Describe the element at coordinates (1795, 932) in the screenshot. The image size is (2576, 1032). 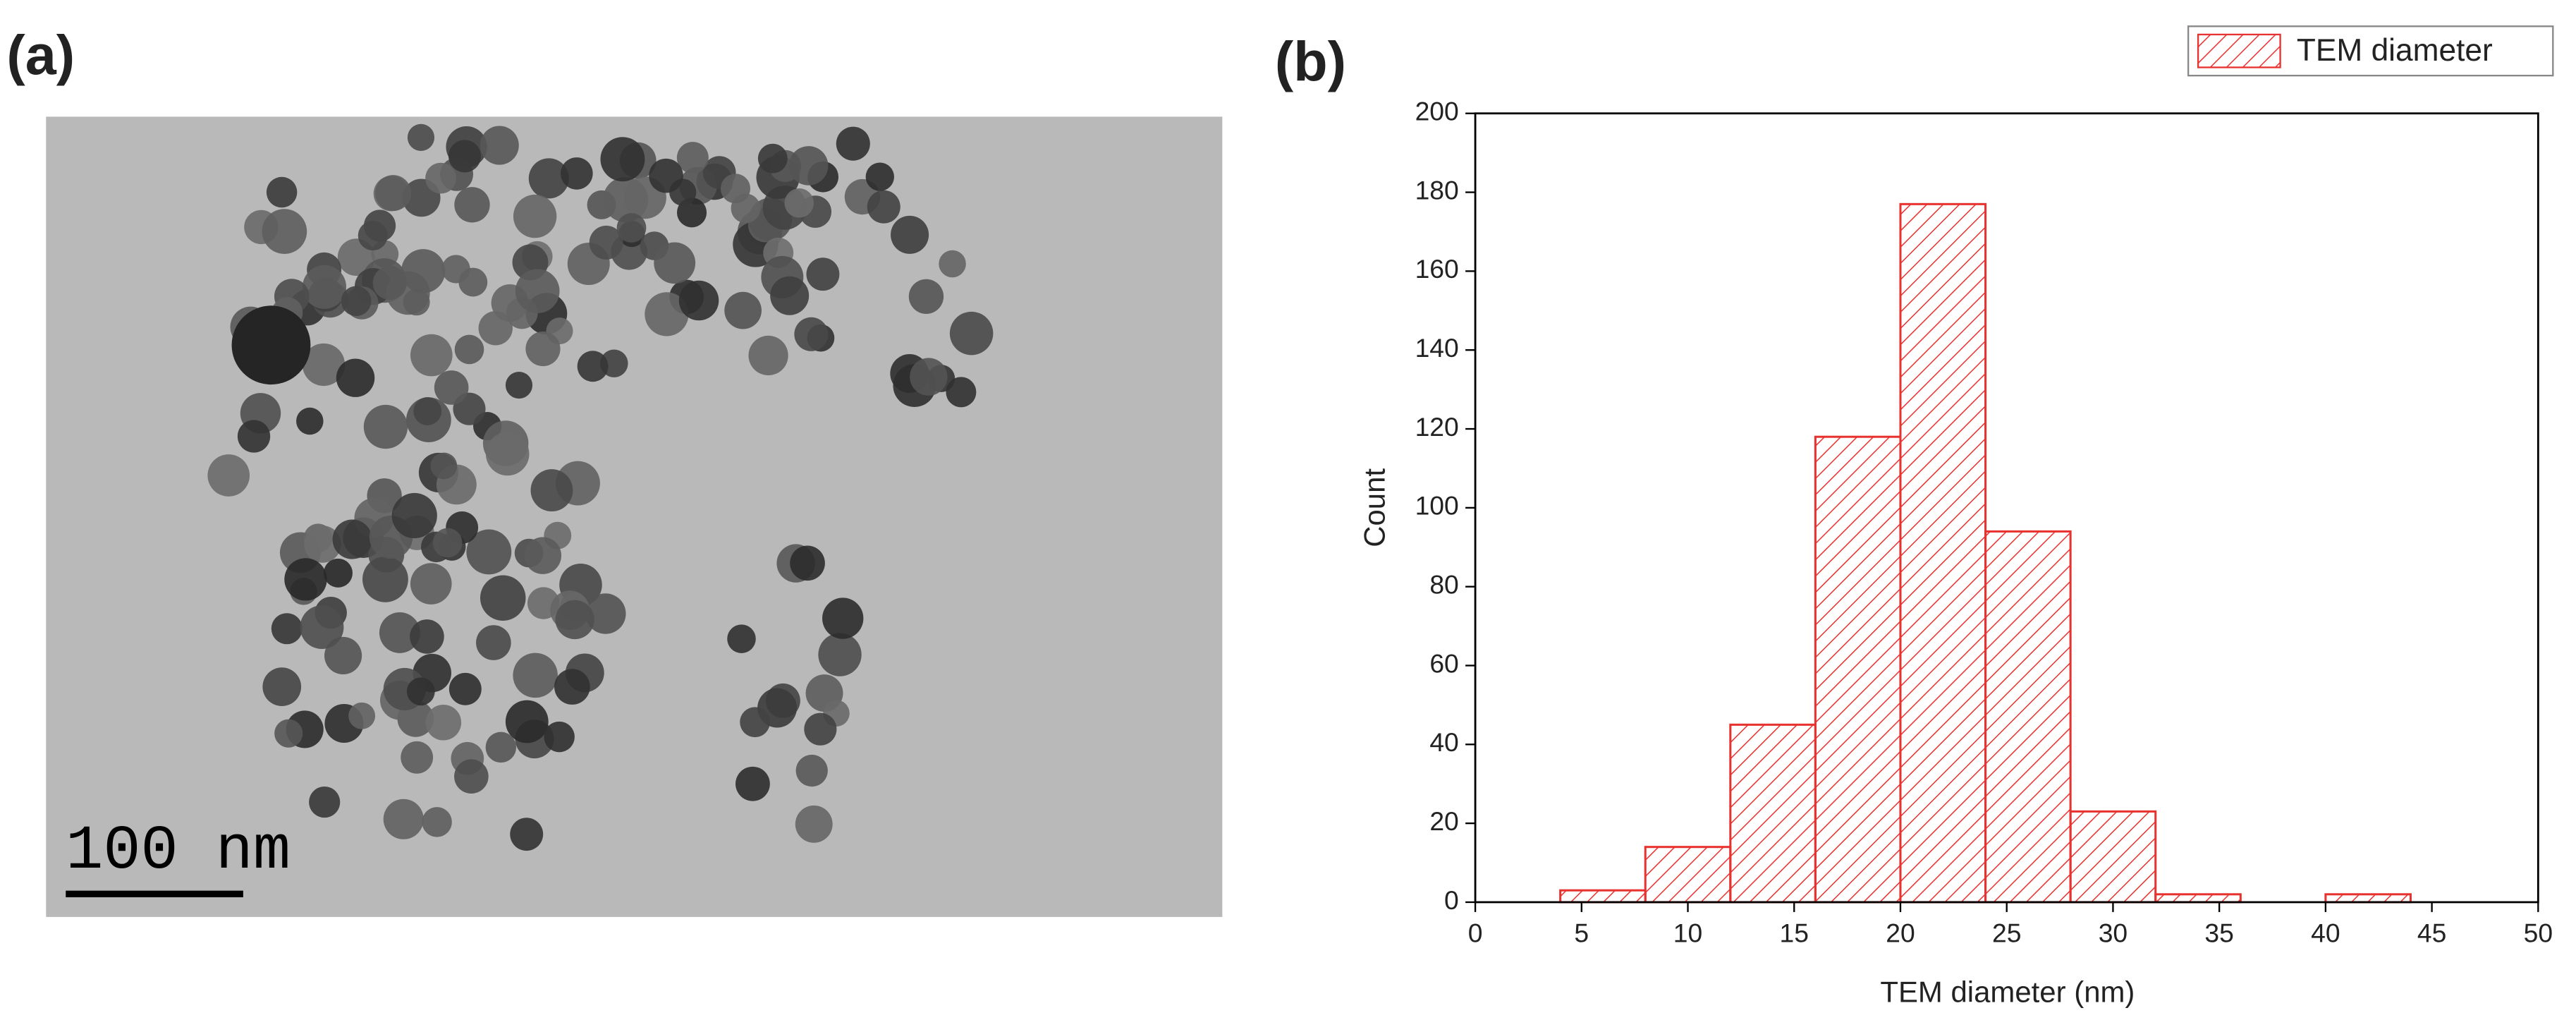
I see `x-tick-label: 15` at that location.